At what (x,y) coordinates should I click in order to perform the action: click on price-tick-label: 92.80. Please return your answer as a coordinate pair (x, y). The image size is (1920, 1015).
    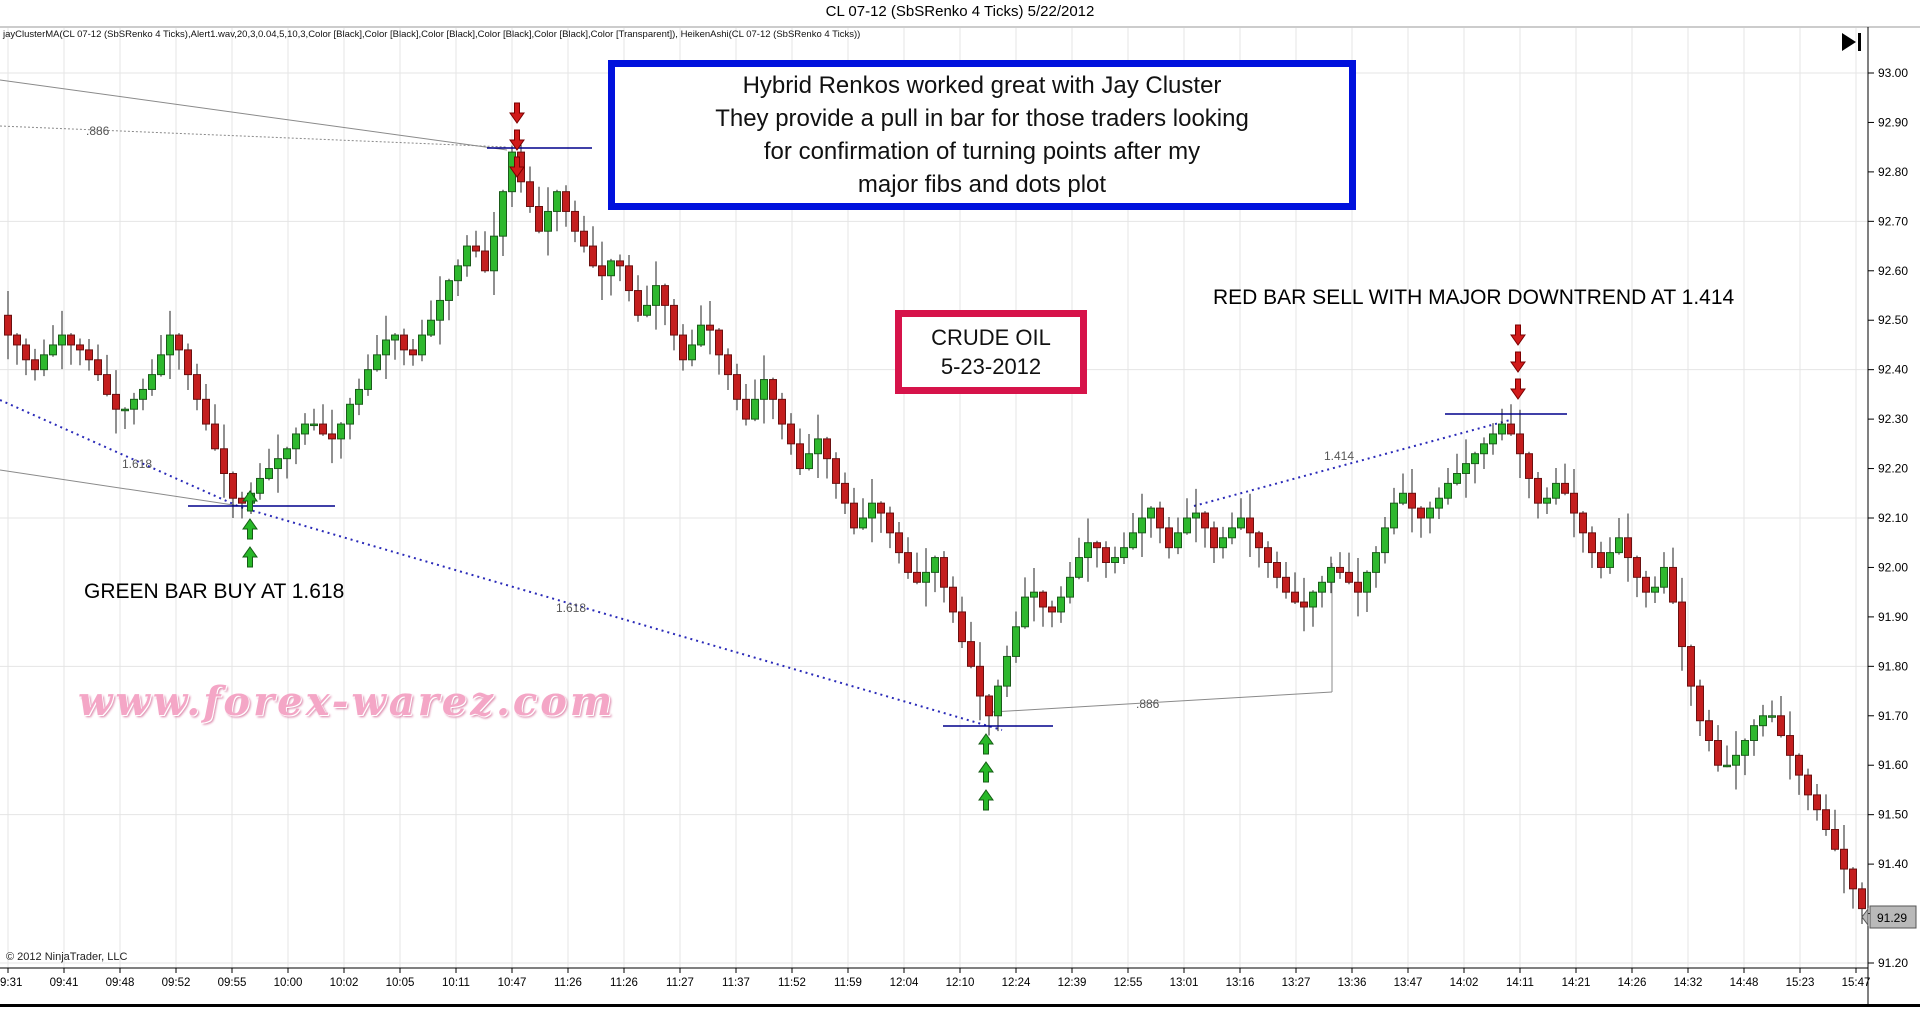
    Looking at the image, I should click on (1893, 172).